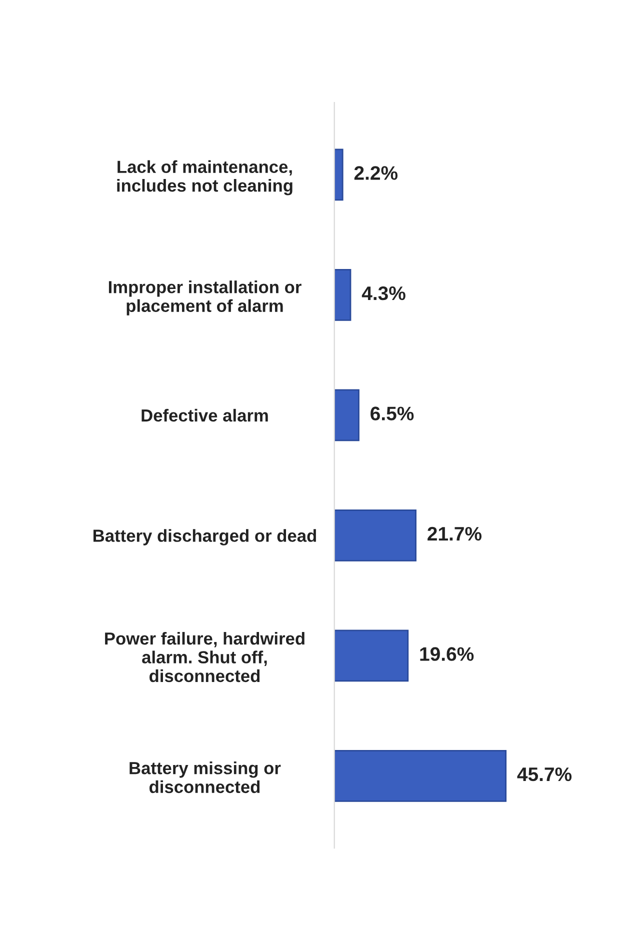  Describe the element at coordinates (205, 778) in the screenshot. I see `y-tick-label: Battery missing or disconnected` at that location.